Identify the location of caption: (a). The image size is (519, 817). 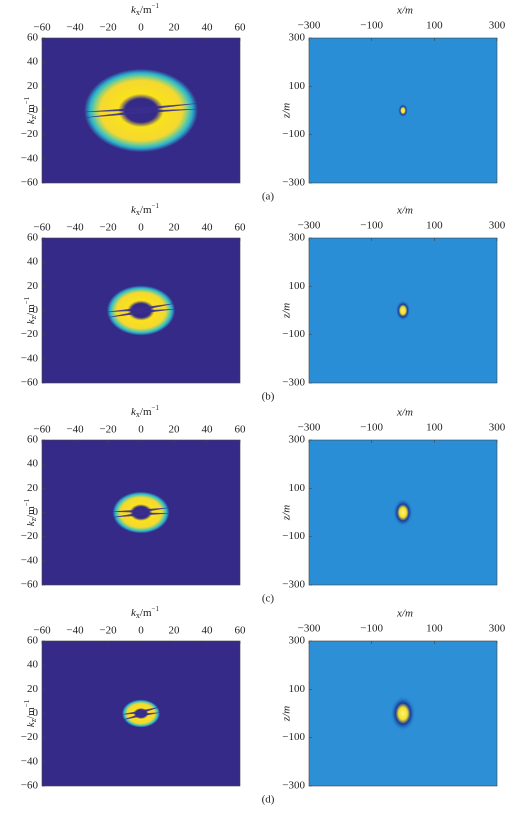
(268, 197).